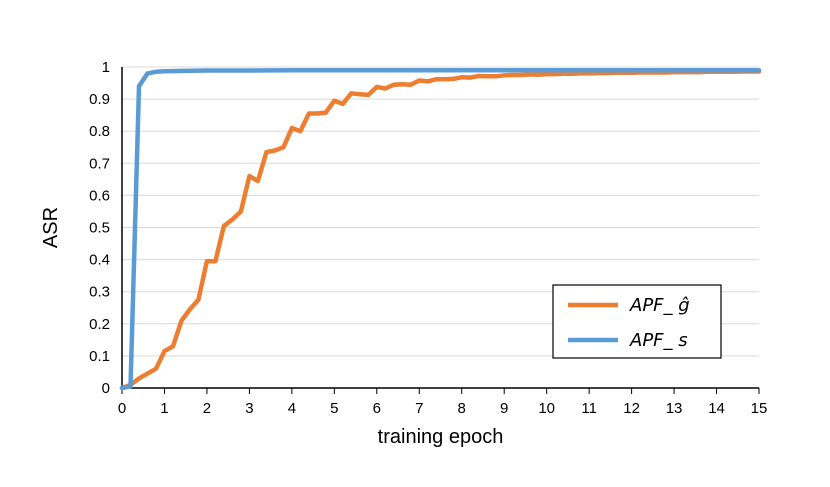  What do you see at coordinates (441, 437) in the screenshot?
I see `x-axis-title: training epoch` at bounding box center [441, 437].